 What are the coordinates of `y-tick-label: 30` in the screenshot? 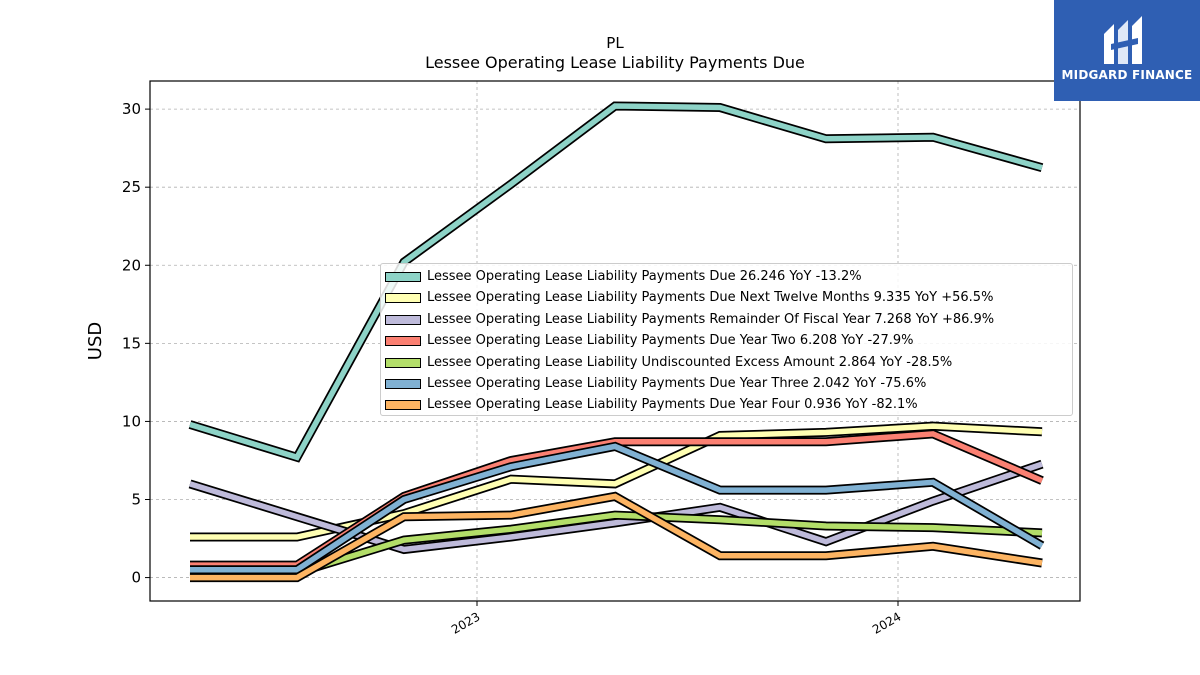 It's located at (131, 109).